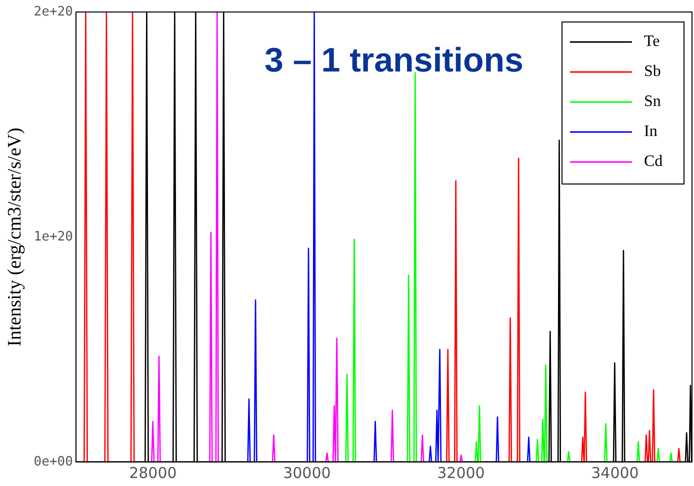 Image resolution: width=694 pixels, height=486 pixels. Describe the element at coordinates (652, 101) in the screenshot. I see `legend-label: Sn` at that location.